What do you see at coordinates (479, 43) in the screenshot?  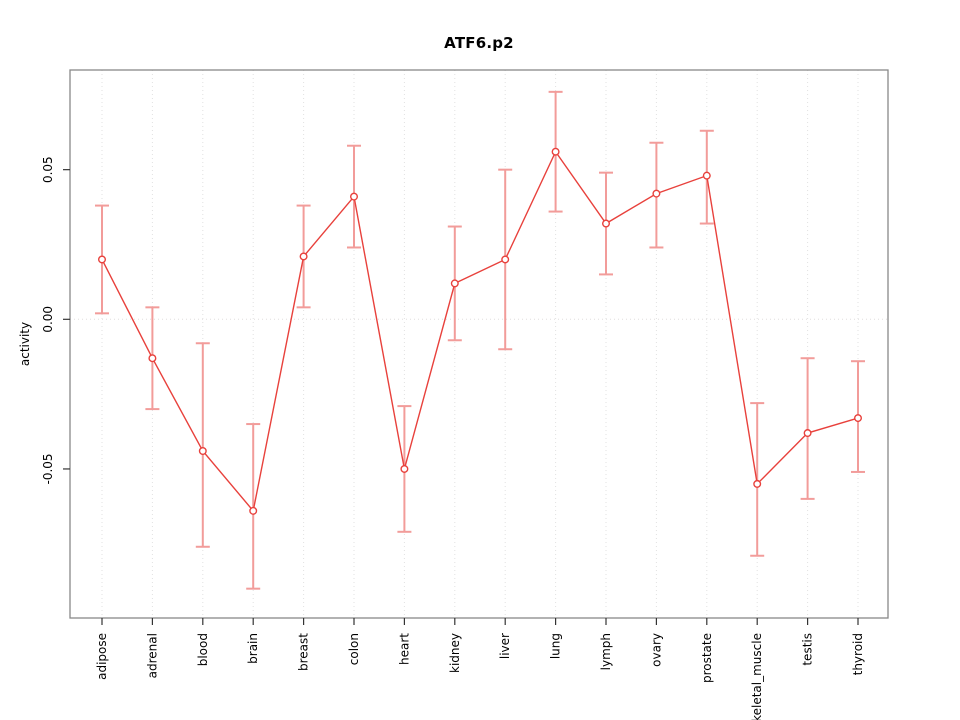 I see `chart-title: ATF6.p2` at bounding box center [479, 43].